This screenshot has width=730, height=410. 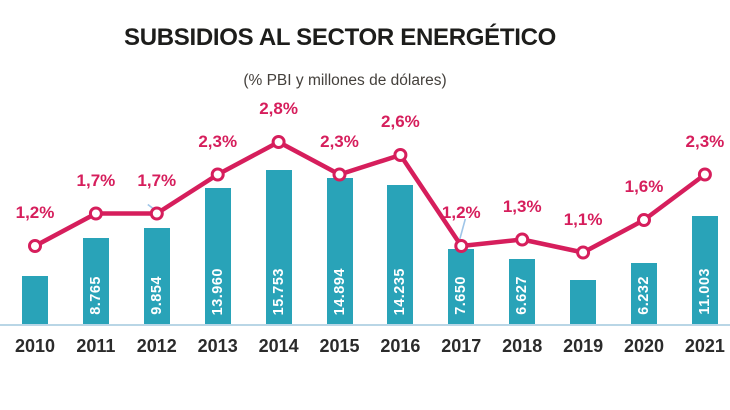 What do you see at coordinates (339, 251) in the screenshot?
I see `bar-2015: 14.894` at bounding box center [339, 251].